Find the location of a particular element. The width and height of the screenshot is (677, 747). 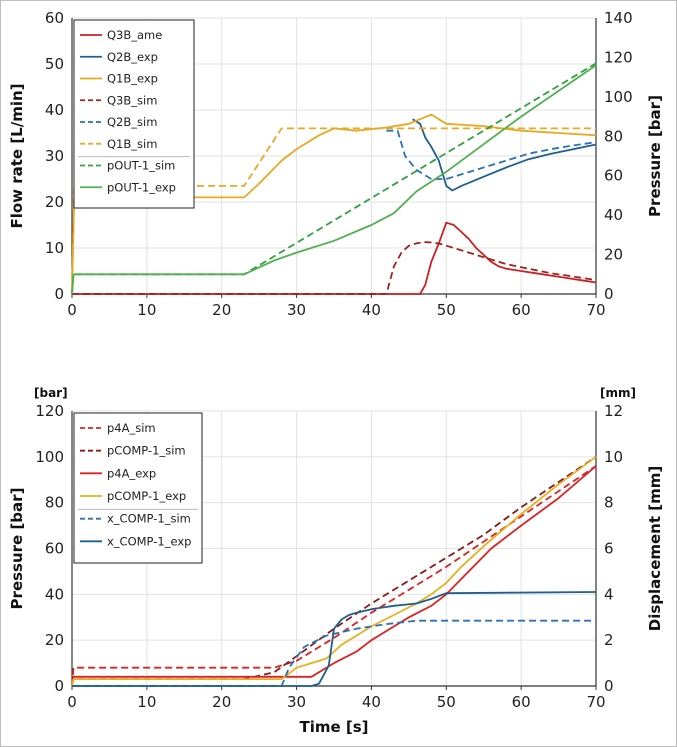

bottom-y2tick-label-1: 2 is located at coordinates (609, 640).